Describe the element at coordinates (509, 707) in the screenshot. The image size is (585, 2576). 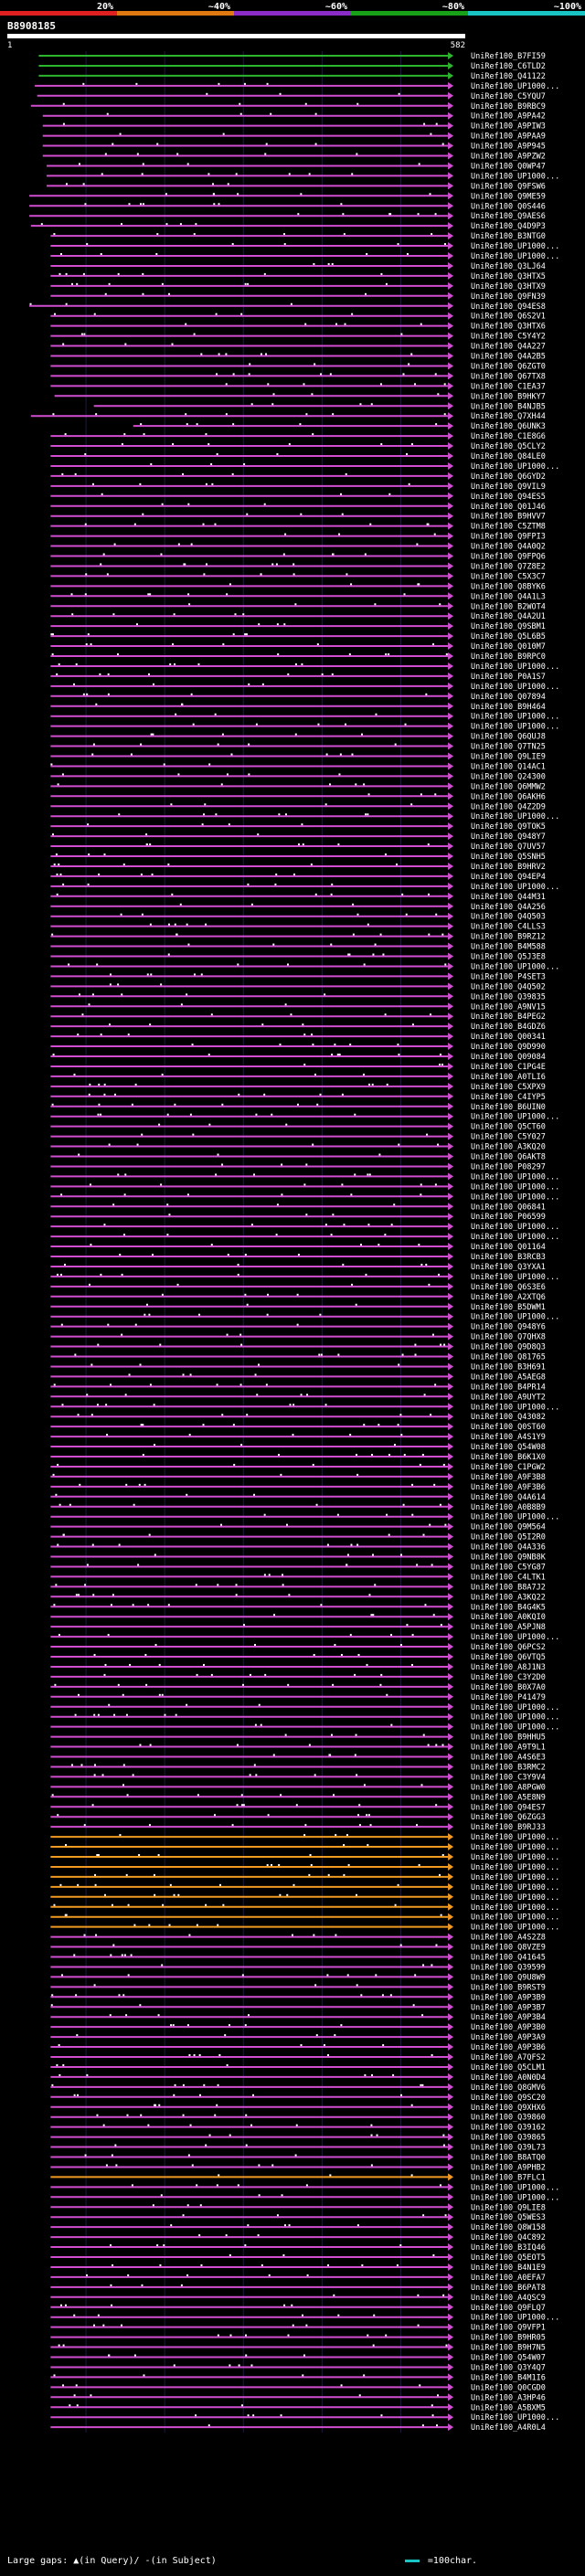
I see `hit-label: UniRef100_B9H464` at that location.